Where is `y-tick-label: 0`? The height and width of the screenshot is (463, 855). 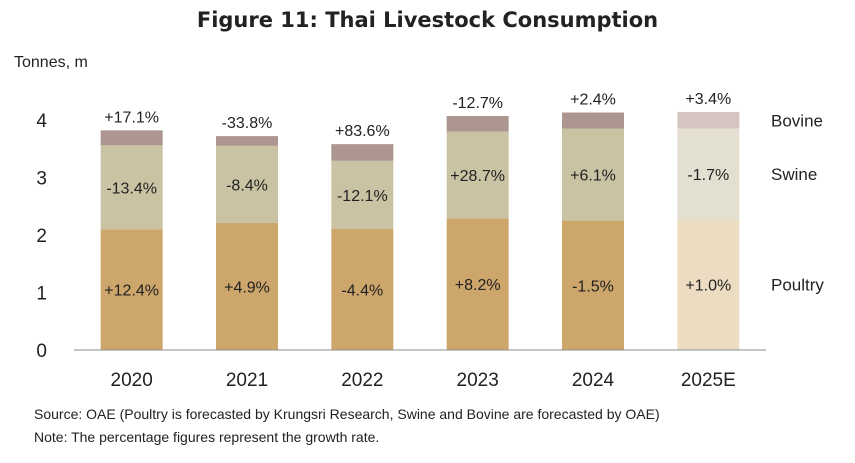 y-tick-label: 0 is located at coordinates (41, 351).